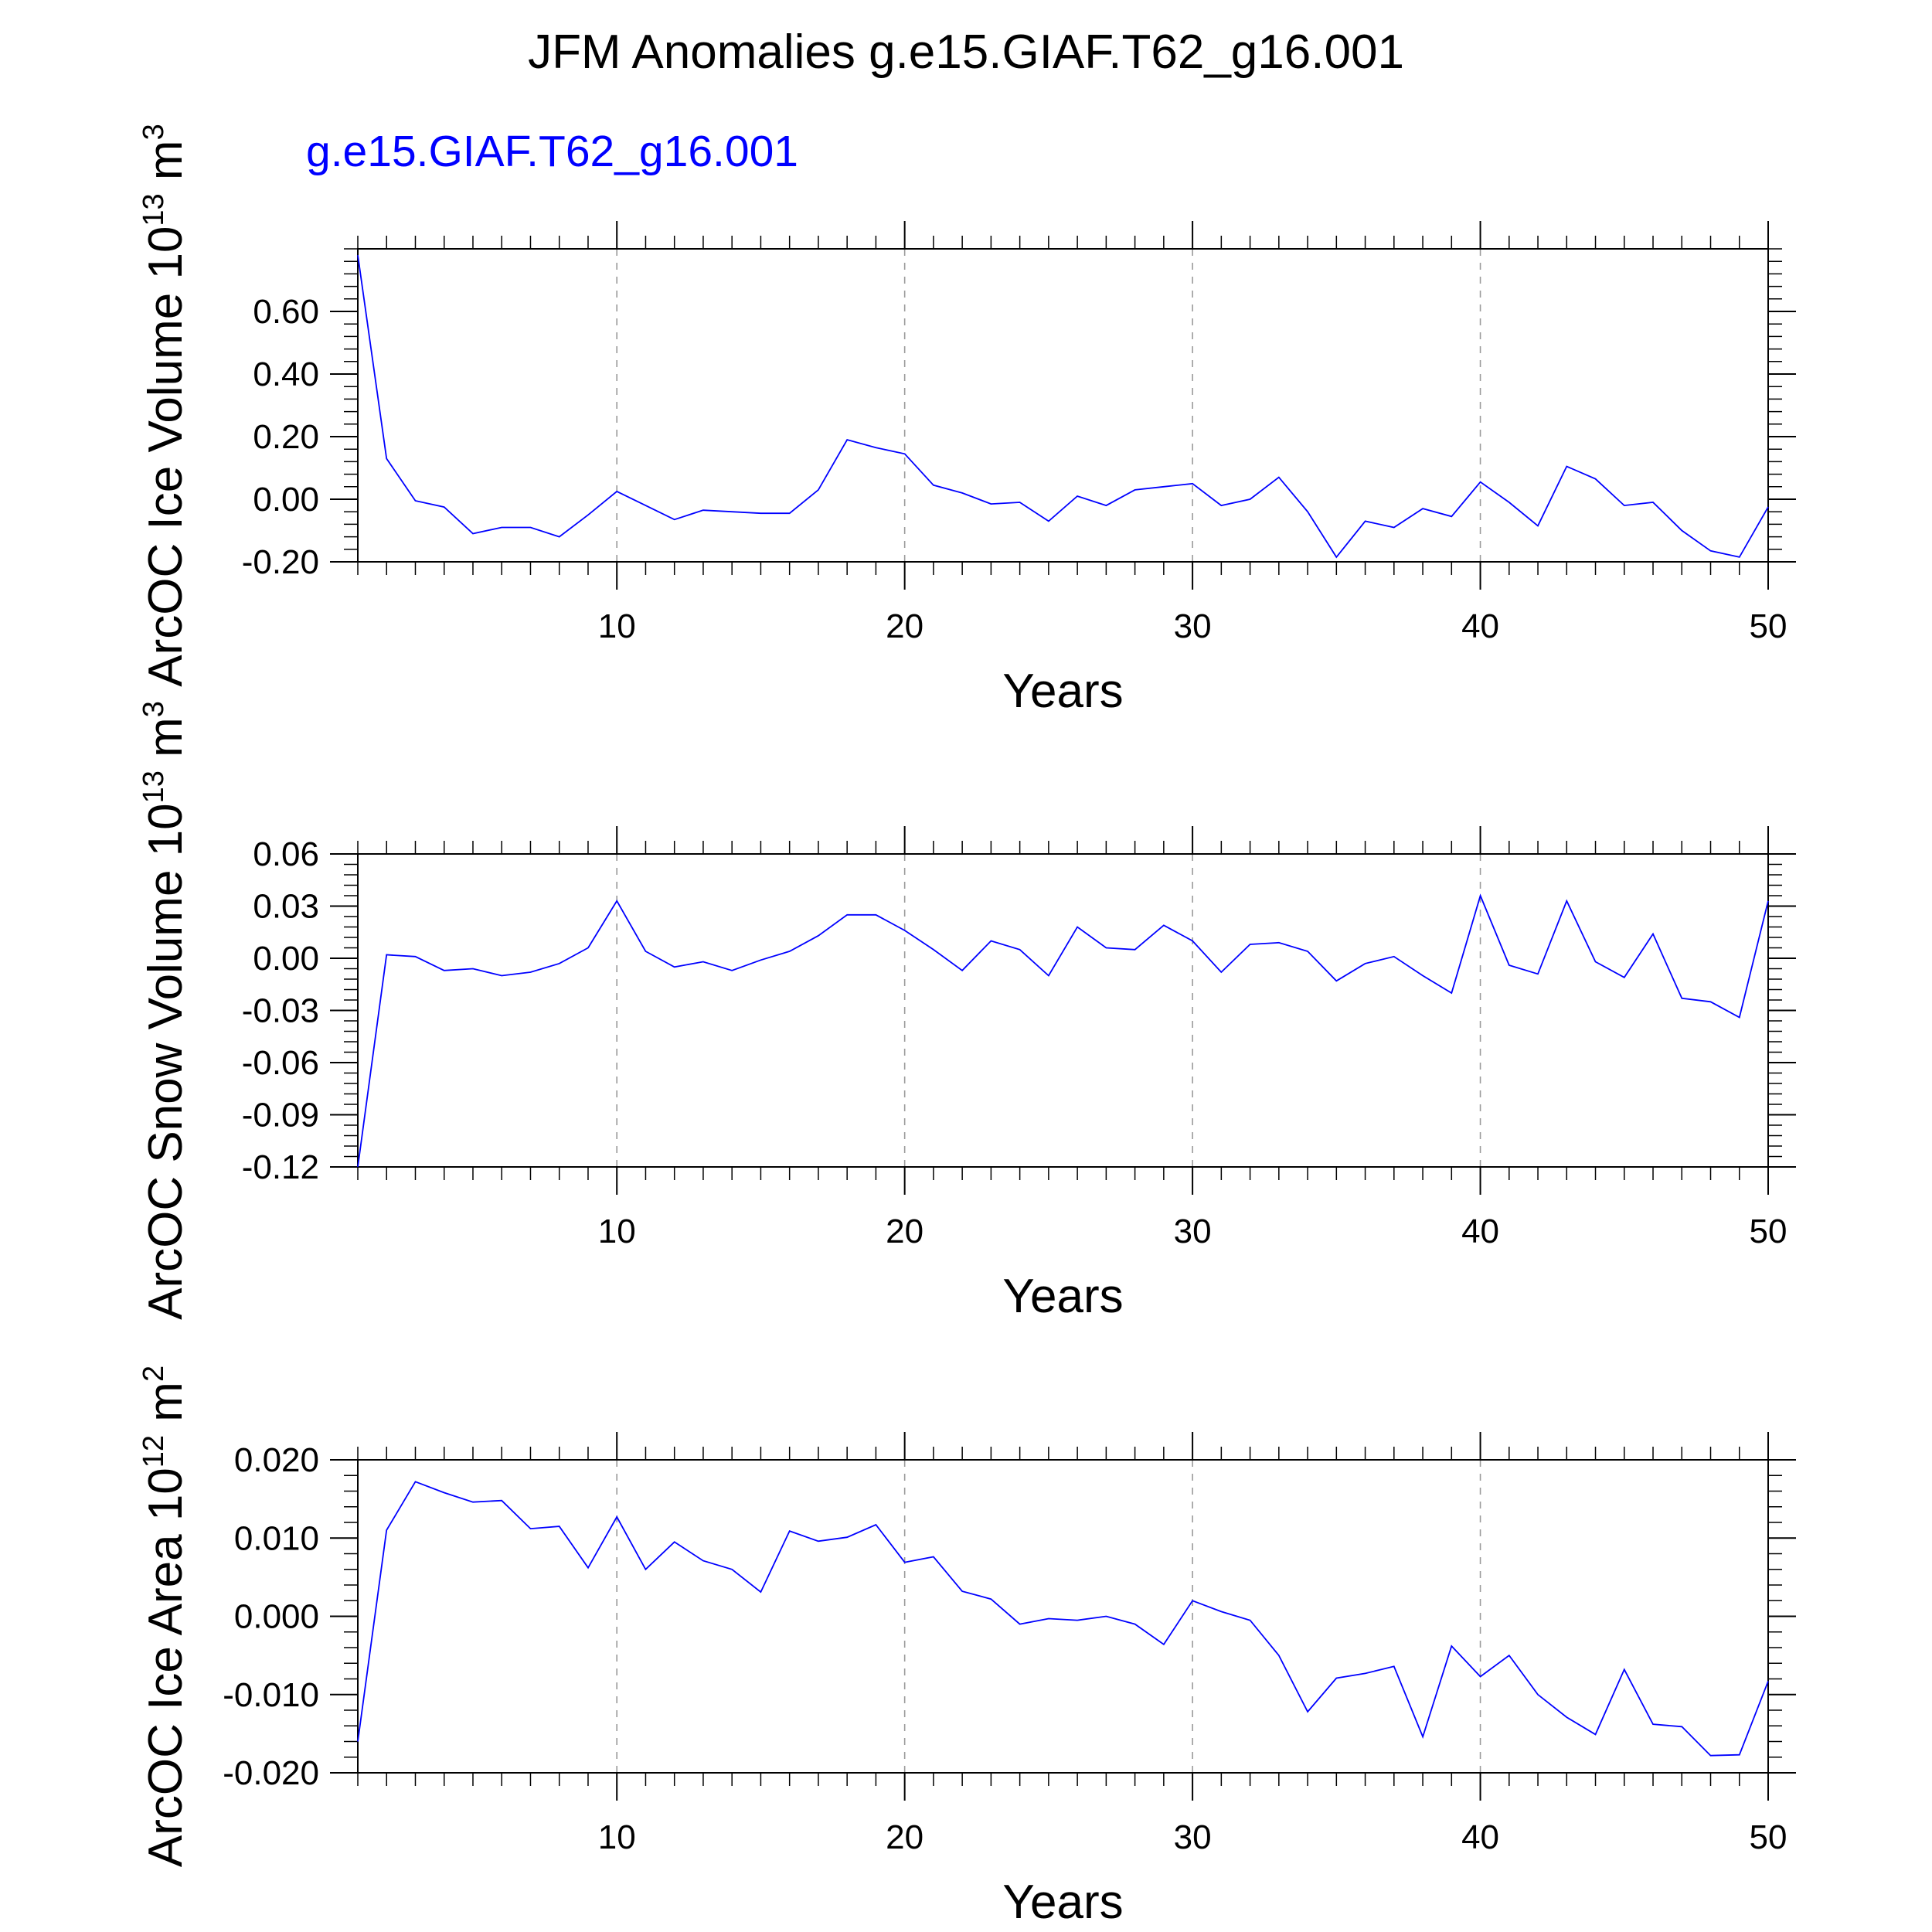 The width and height of the screenshot is (1932, 1932). I want to click on y-tick-label: -0.12, so click(280, 1167).